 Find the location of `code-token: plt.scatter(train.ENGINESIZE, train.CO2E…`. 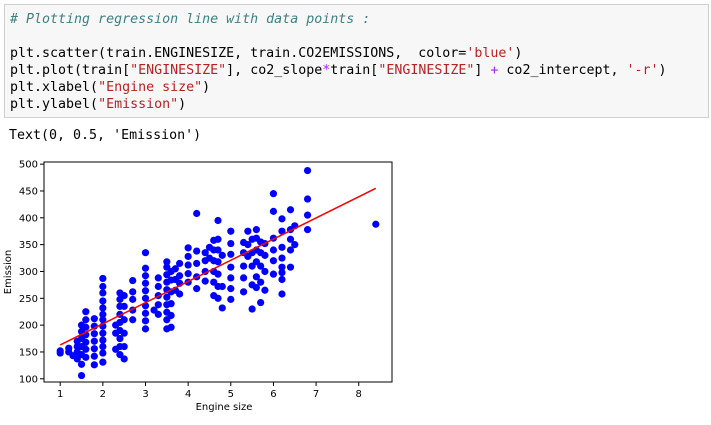

code-token: plt.scatter(train.ENGINESIZE, train.CO2E… is located at coordinates (238, 53).